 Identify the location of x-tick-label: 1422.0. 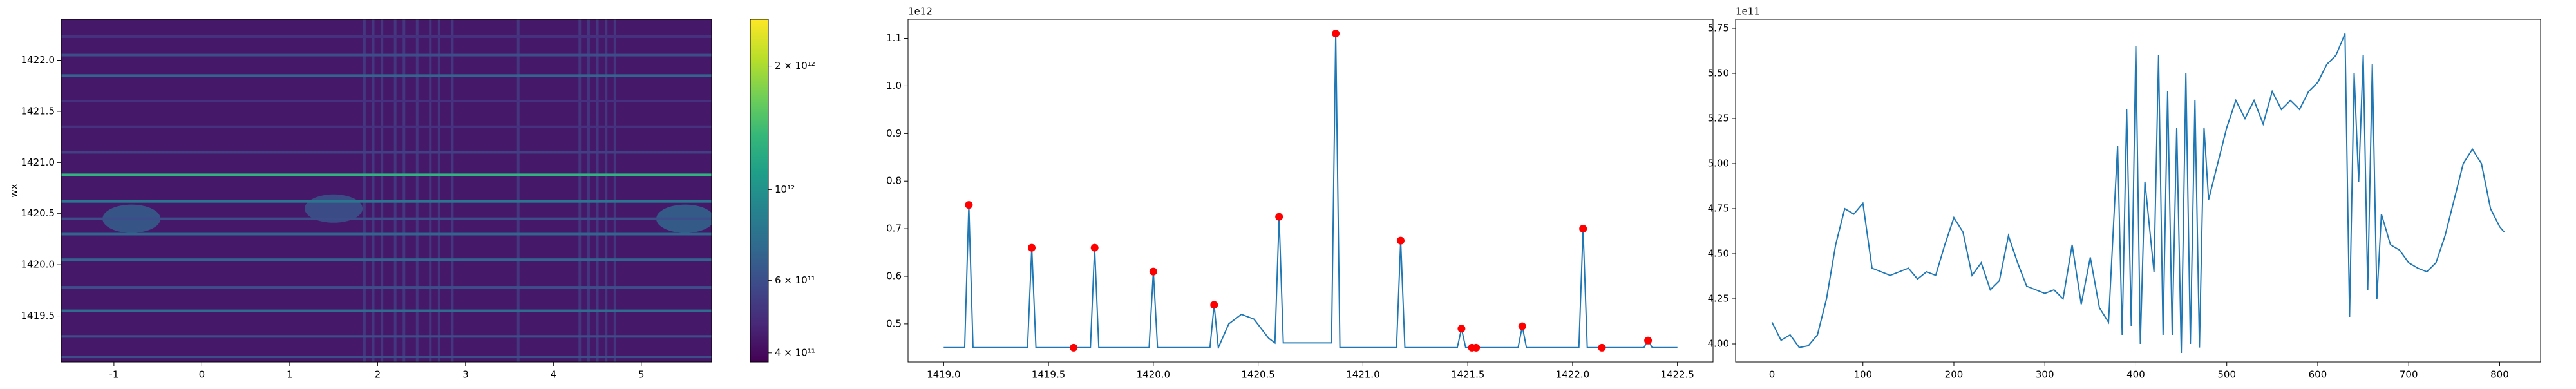
(1573, 375).